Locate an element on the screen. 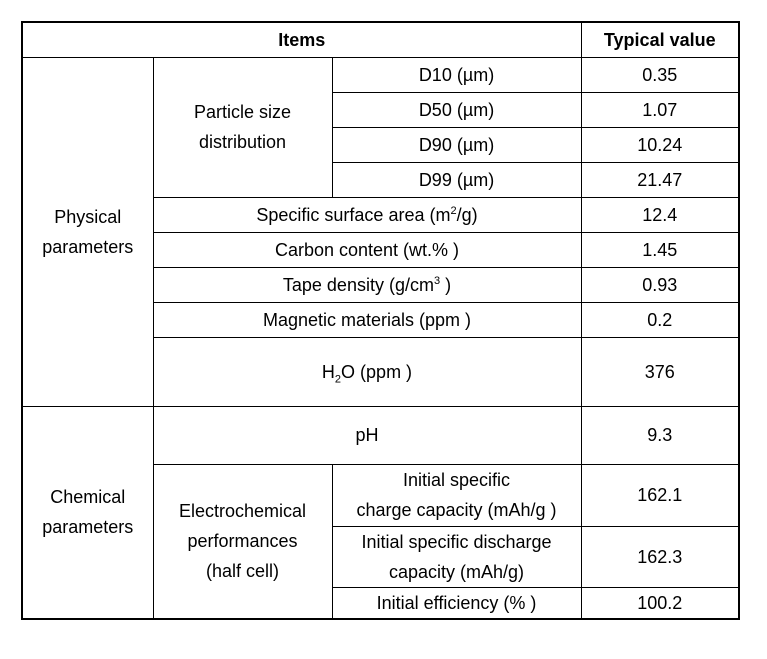 The width and height of the screenshot is (767, 659). table-row: Carbon content (wt.% ) 1.45 is located at coordinates (381, 249).